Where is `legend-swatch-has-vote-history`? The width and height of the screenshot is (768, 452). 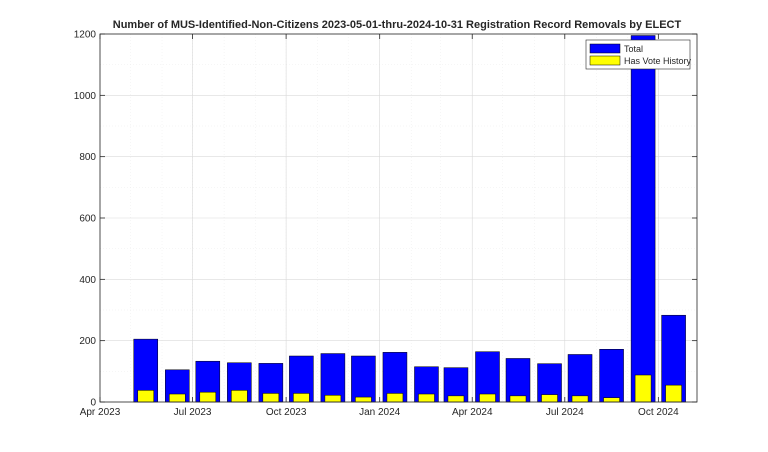
legend-swatch-has-vote-history is located at coordinates (605, 60).